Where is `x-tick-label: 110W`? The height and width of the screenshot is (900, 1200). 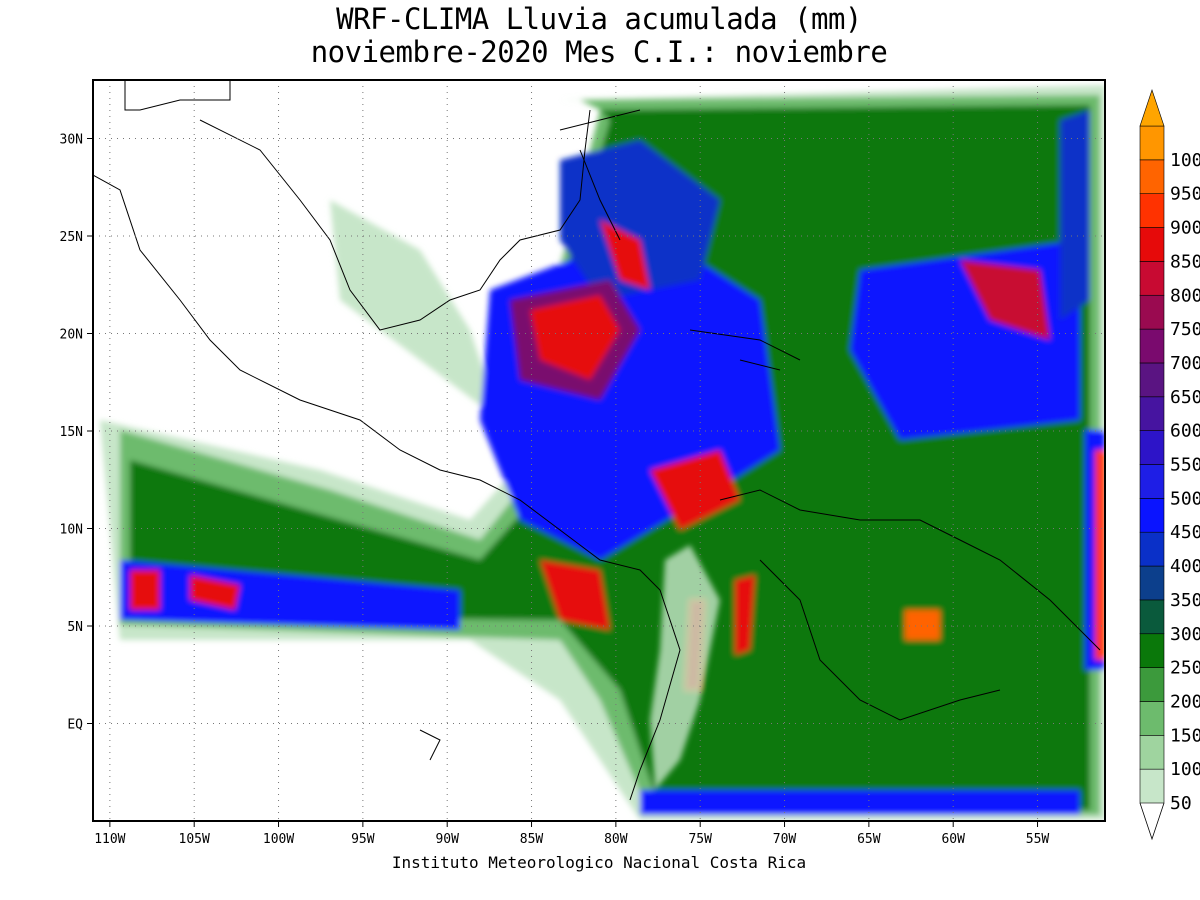
x-tick-label: 110W is located at coordinates (109, 839).